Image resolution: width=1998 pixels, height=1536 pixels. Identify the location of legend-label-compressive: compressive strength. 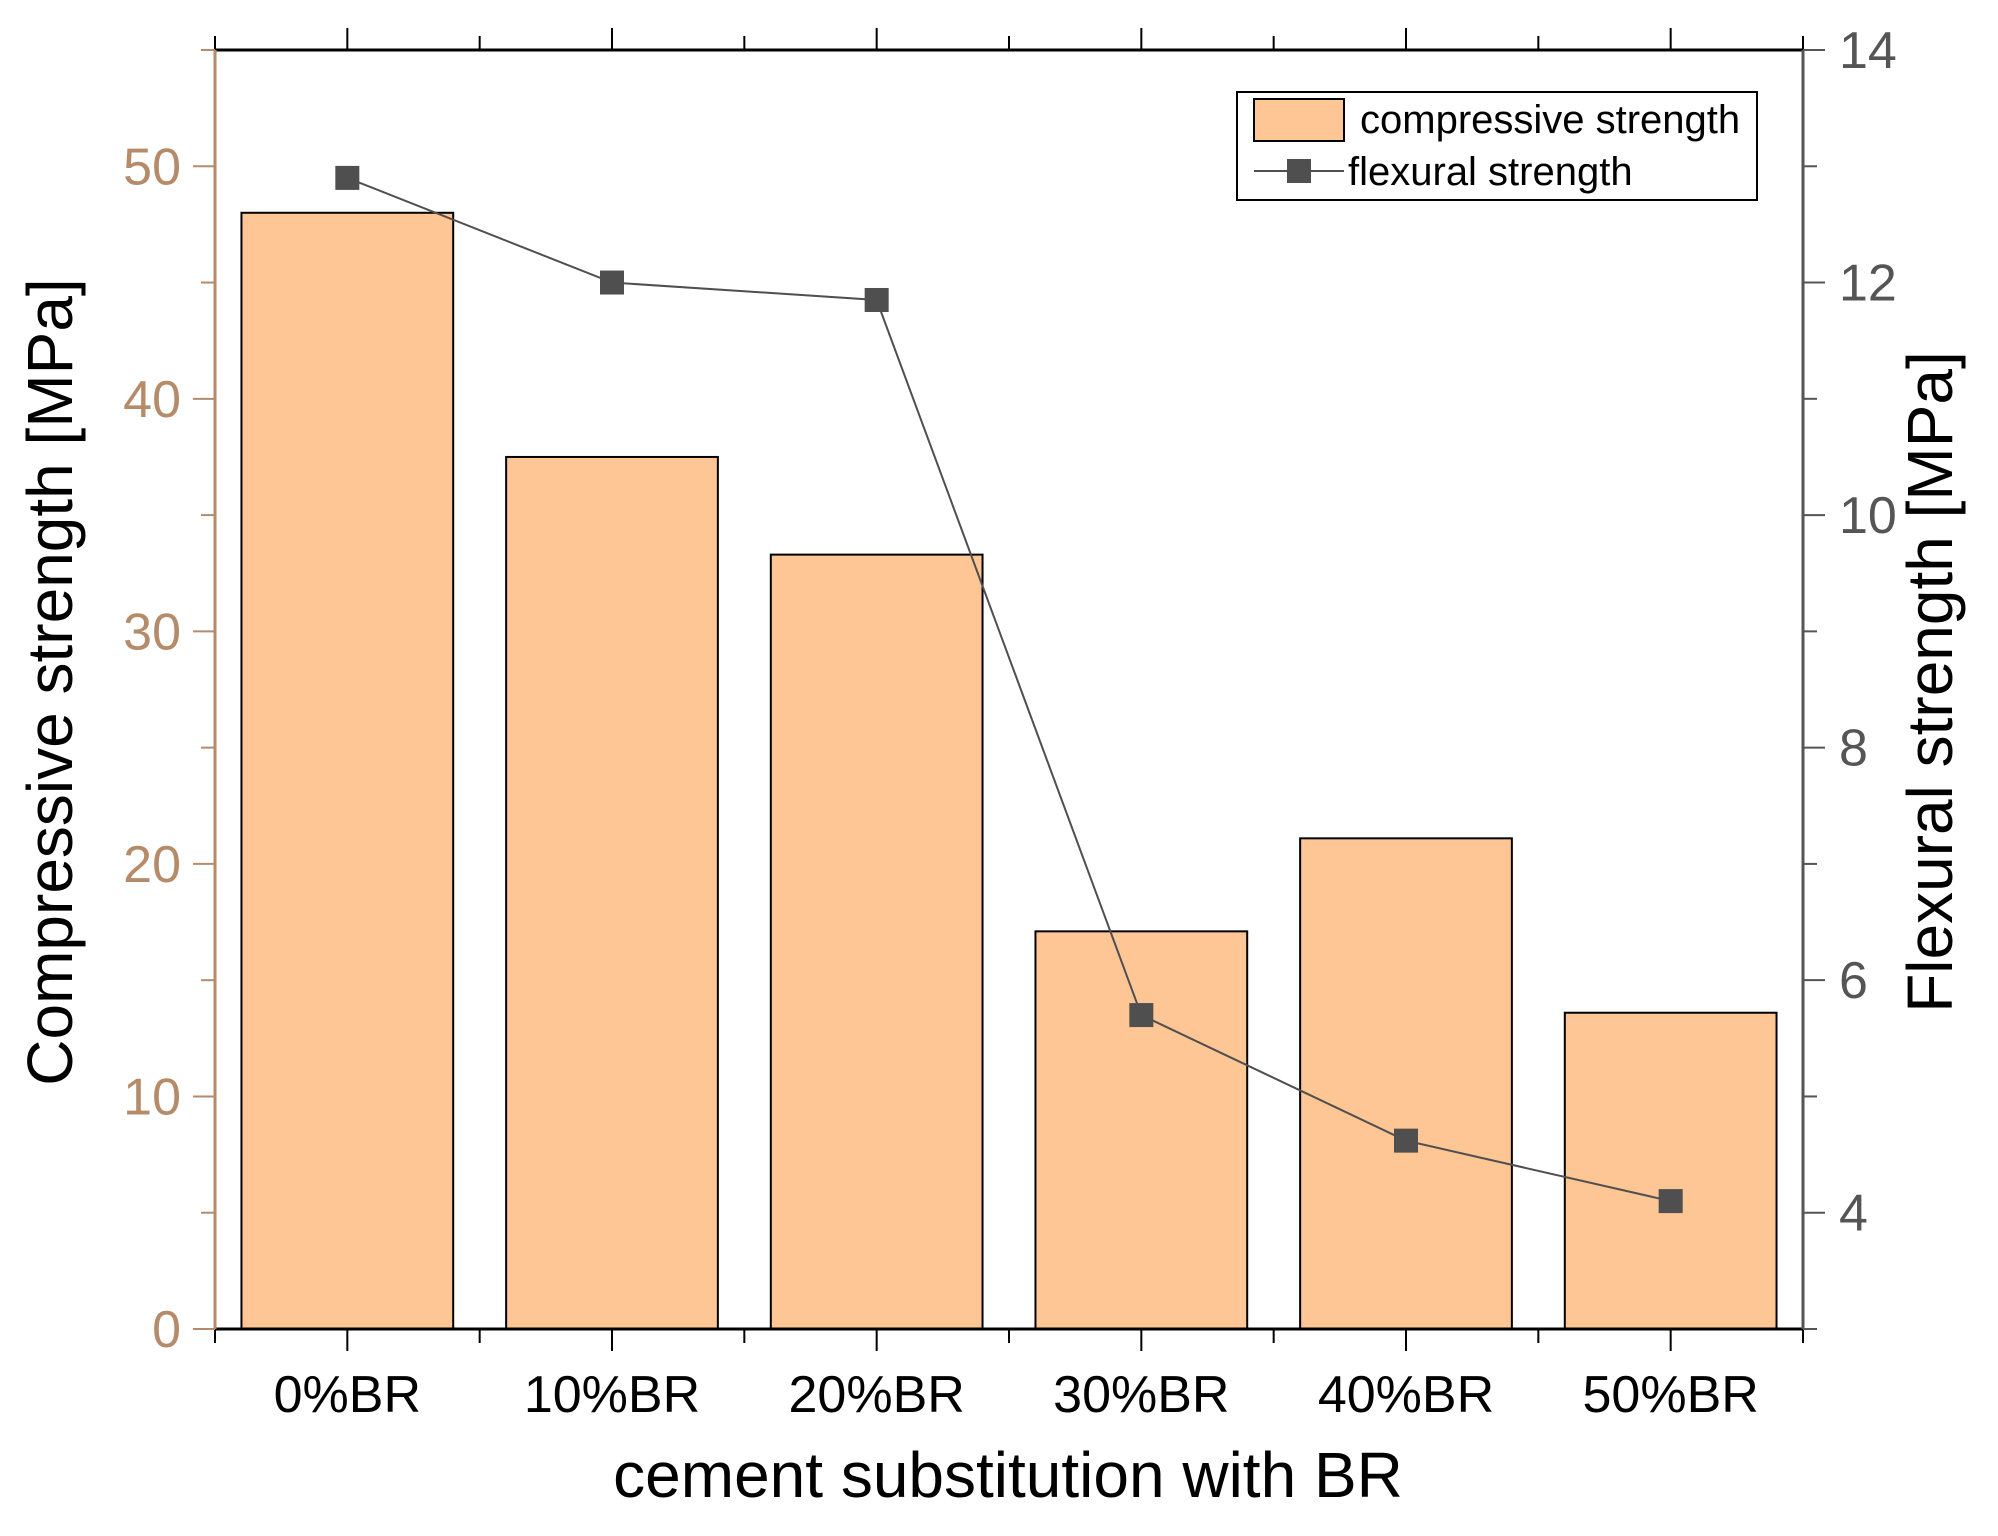
(1550, 120).